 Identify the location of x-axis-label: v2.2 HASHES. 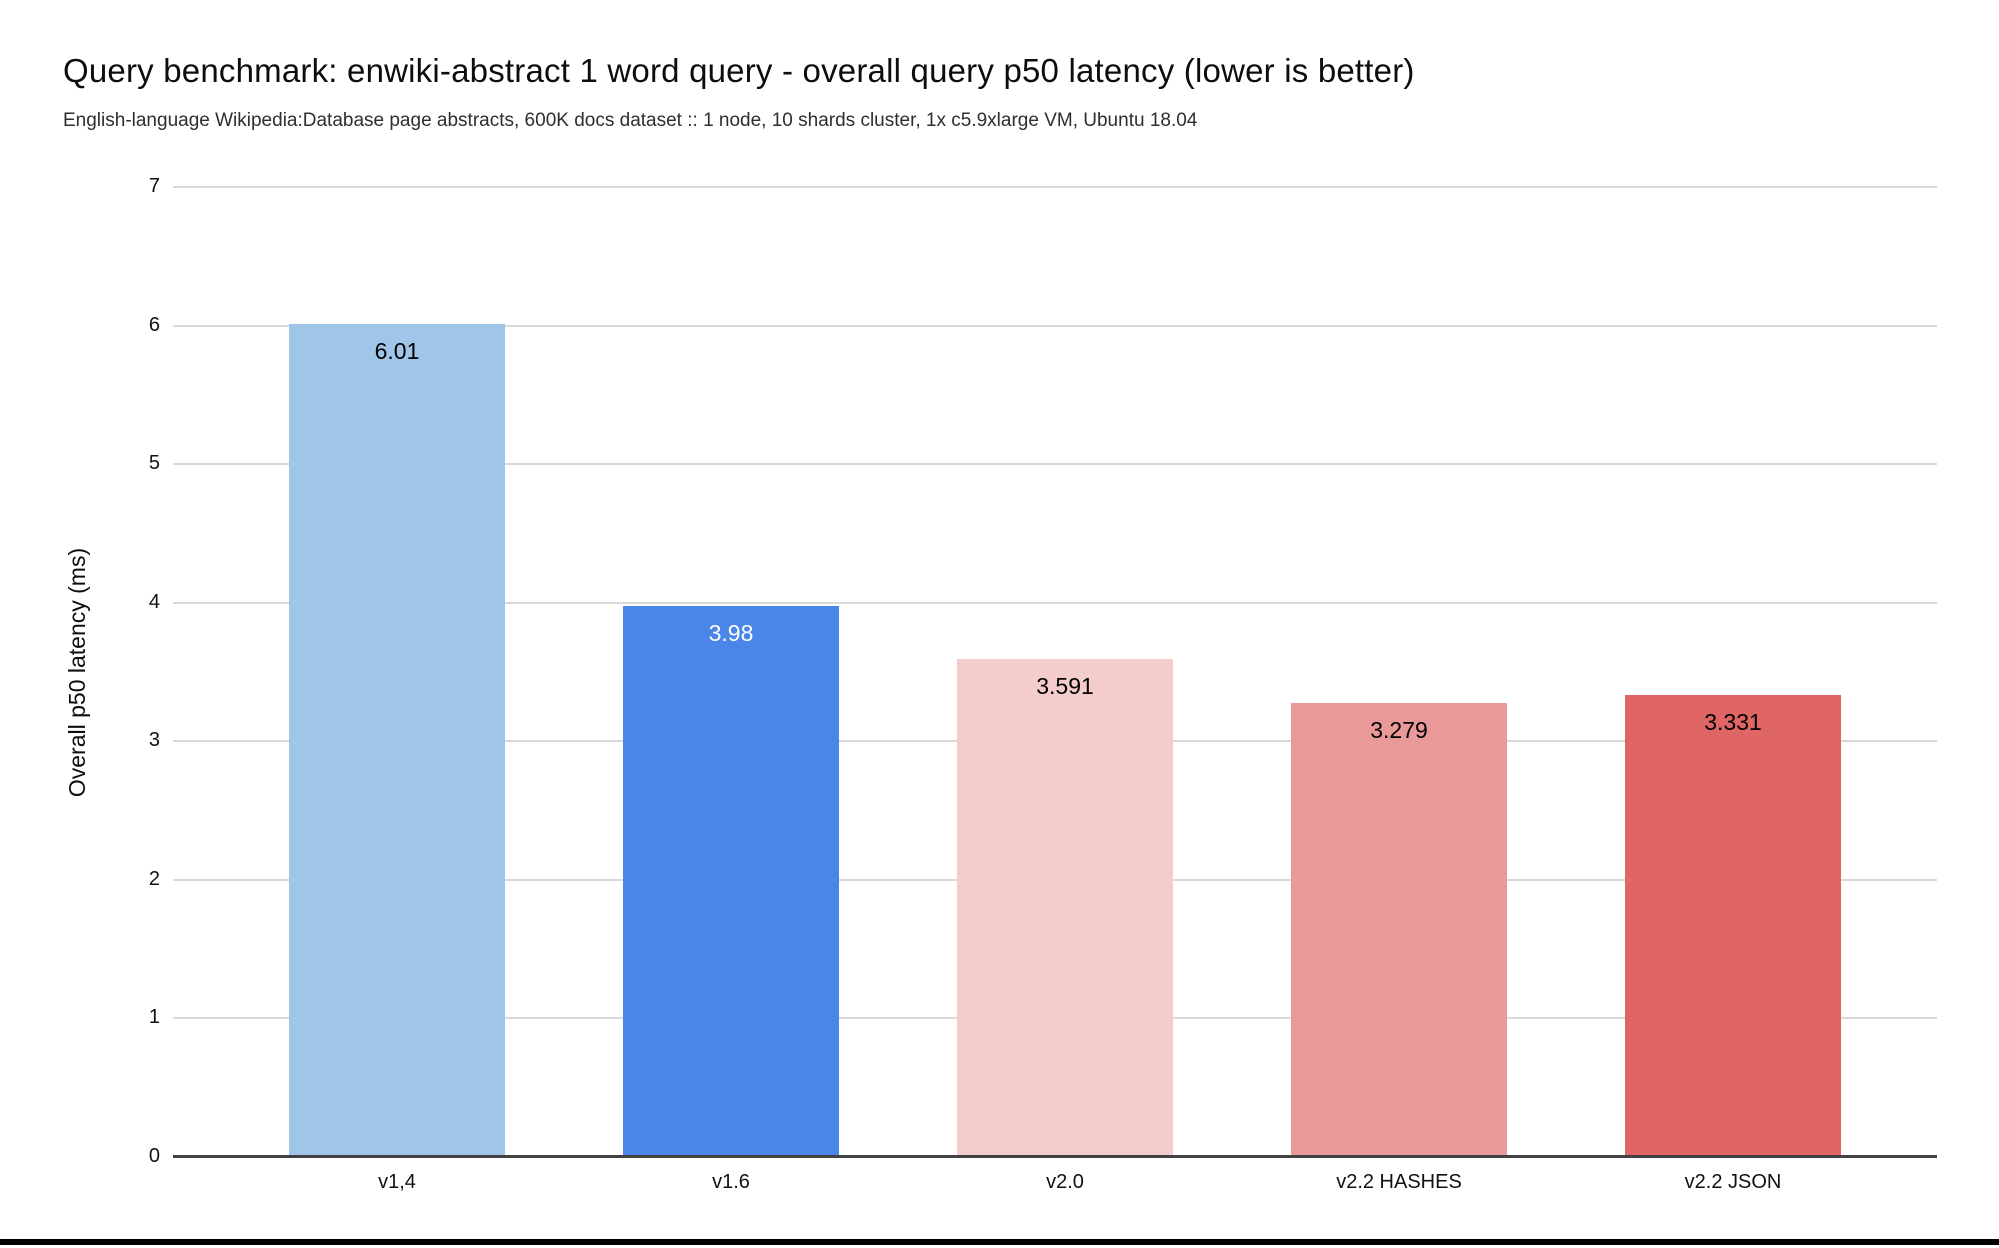
(1399, 1182).